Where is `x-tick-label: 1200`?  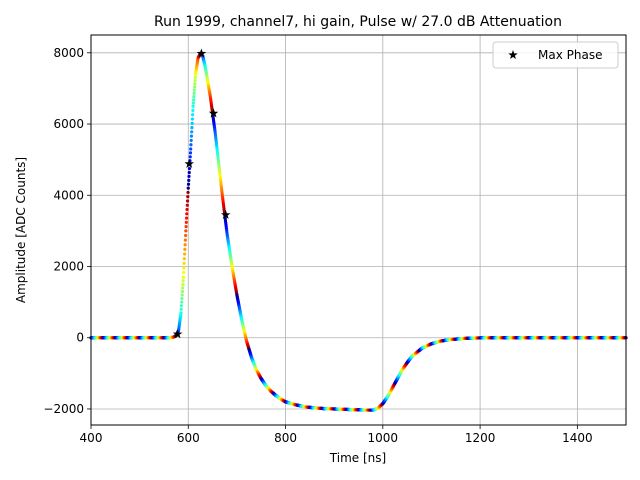
x-tick-label: 1200 is located at coordinates (480, 438).